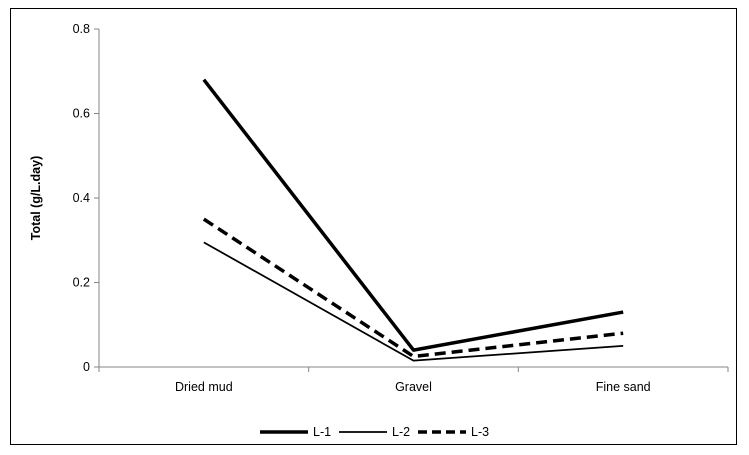 This screenshot has height=455, width=749. I want to click on x-tick-label: Gravel, so click(413, 387).